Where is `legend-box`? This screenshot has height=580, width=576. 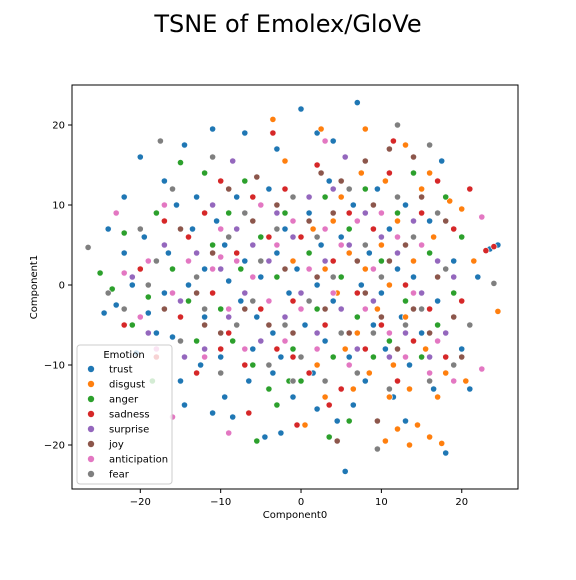
legend-box is located at coordinates (124, 414).